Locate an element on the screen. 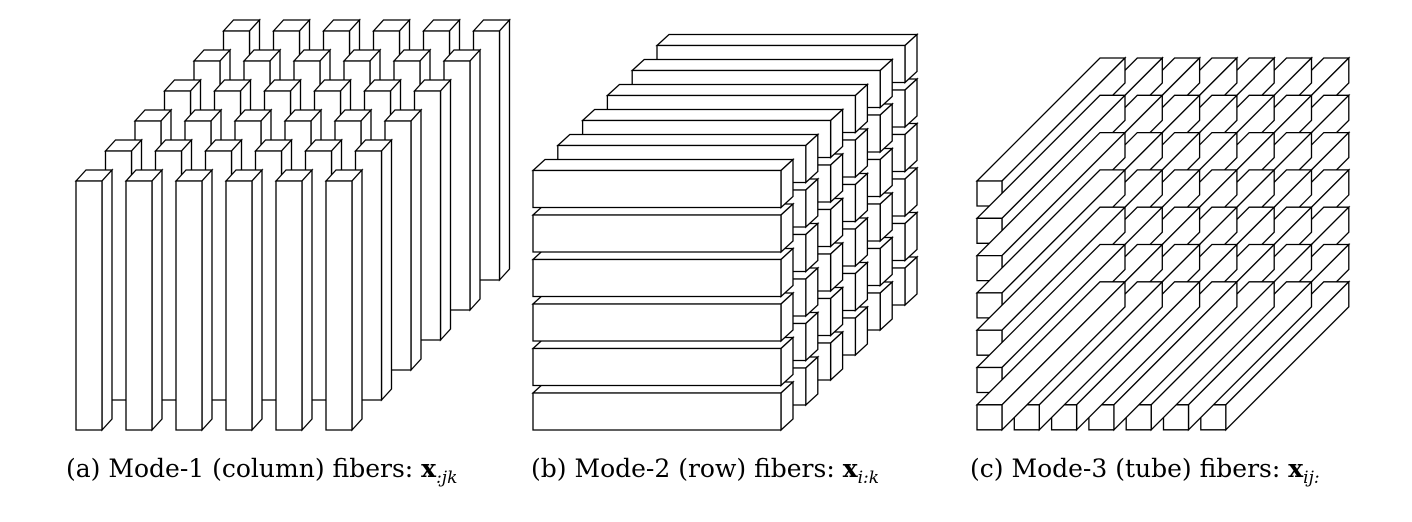 The height and width of the screenshot is (522, 1412). caption-c: (c) Mode-3 (tube) fibers: xij: is located at coordinates (1145, 471).